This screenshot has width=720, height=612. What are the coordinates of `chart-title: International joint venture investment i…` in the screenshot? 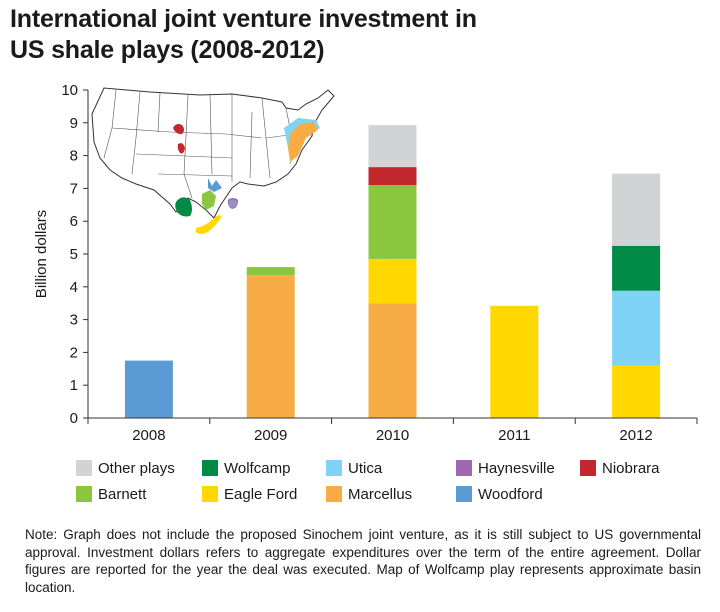 It's located at (243, 35).